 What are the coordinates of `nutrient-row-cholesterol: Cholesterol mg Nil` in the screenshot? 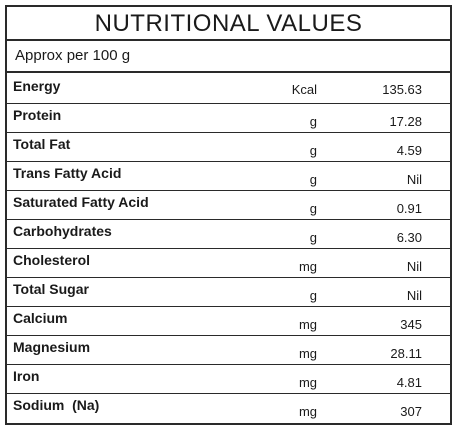 It's located at (228, 263).